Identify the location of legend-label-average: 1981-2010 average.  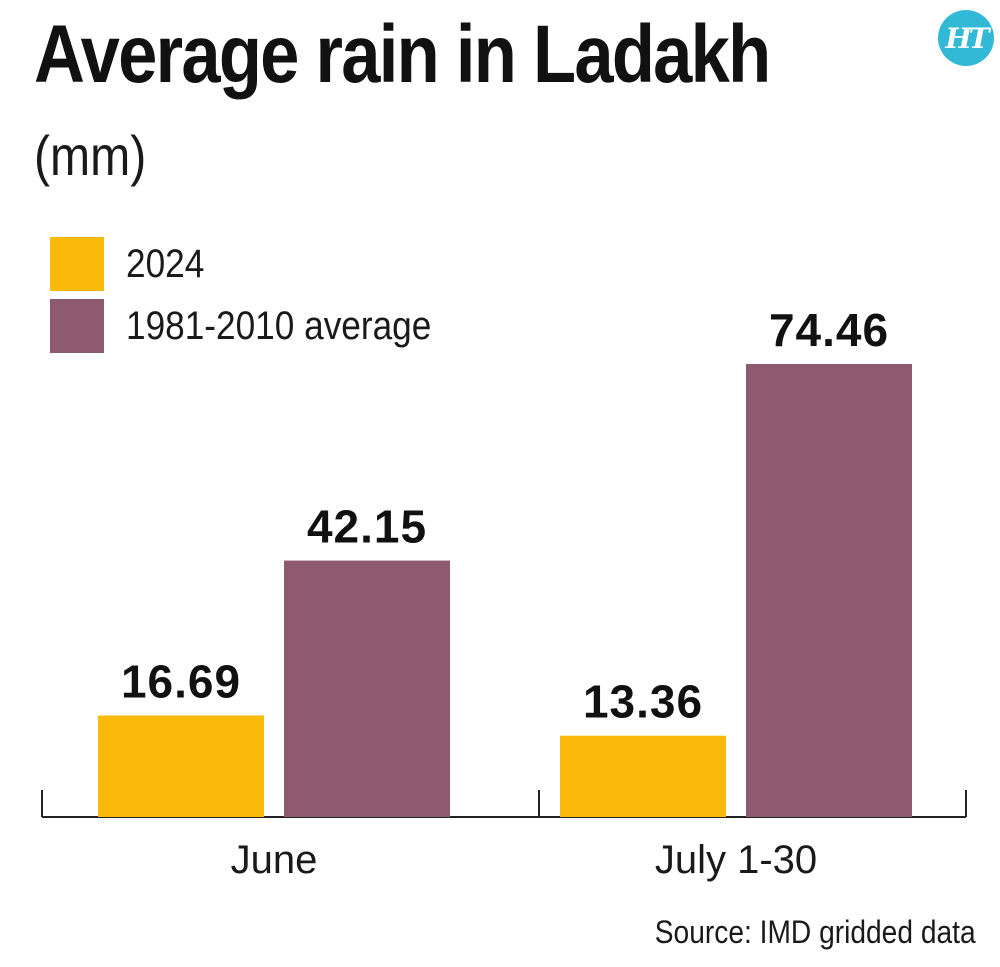
(279, 325).